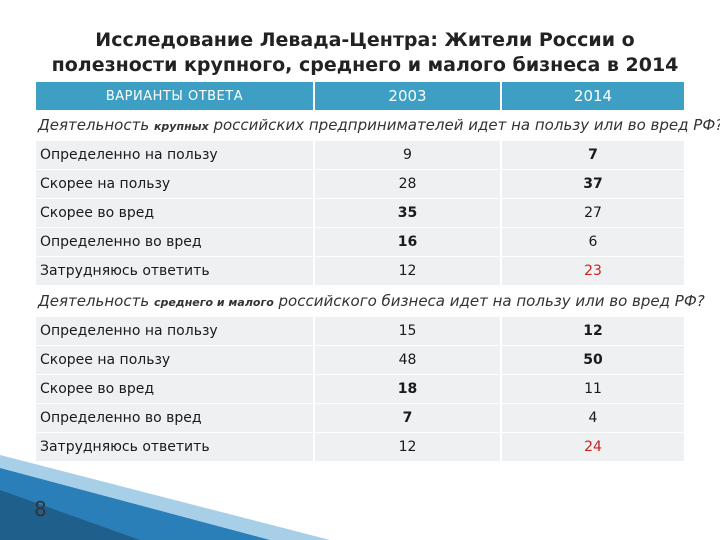  I want to click on value-2014: 27, so click(592, 213).